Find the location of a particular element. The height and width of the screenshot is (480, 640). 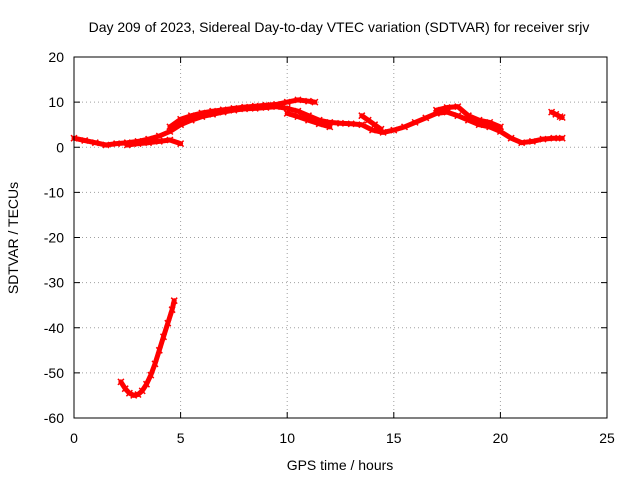

x-axis-label: GPS time / hours is located at coordinates (340, 465).